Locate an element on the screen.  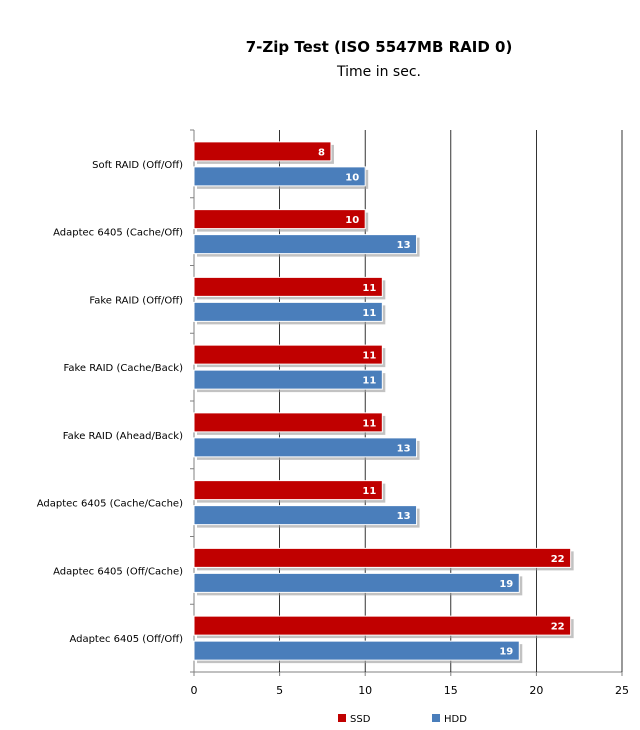
x-tick-label: 20 is located at coordinates (536, 690).